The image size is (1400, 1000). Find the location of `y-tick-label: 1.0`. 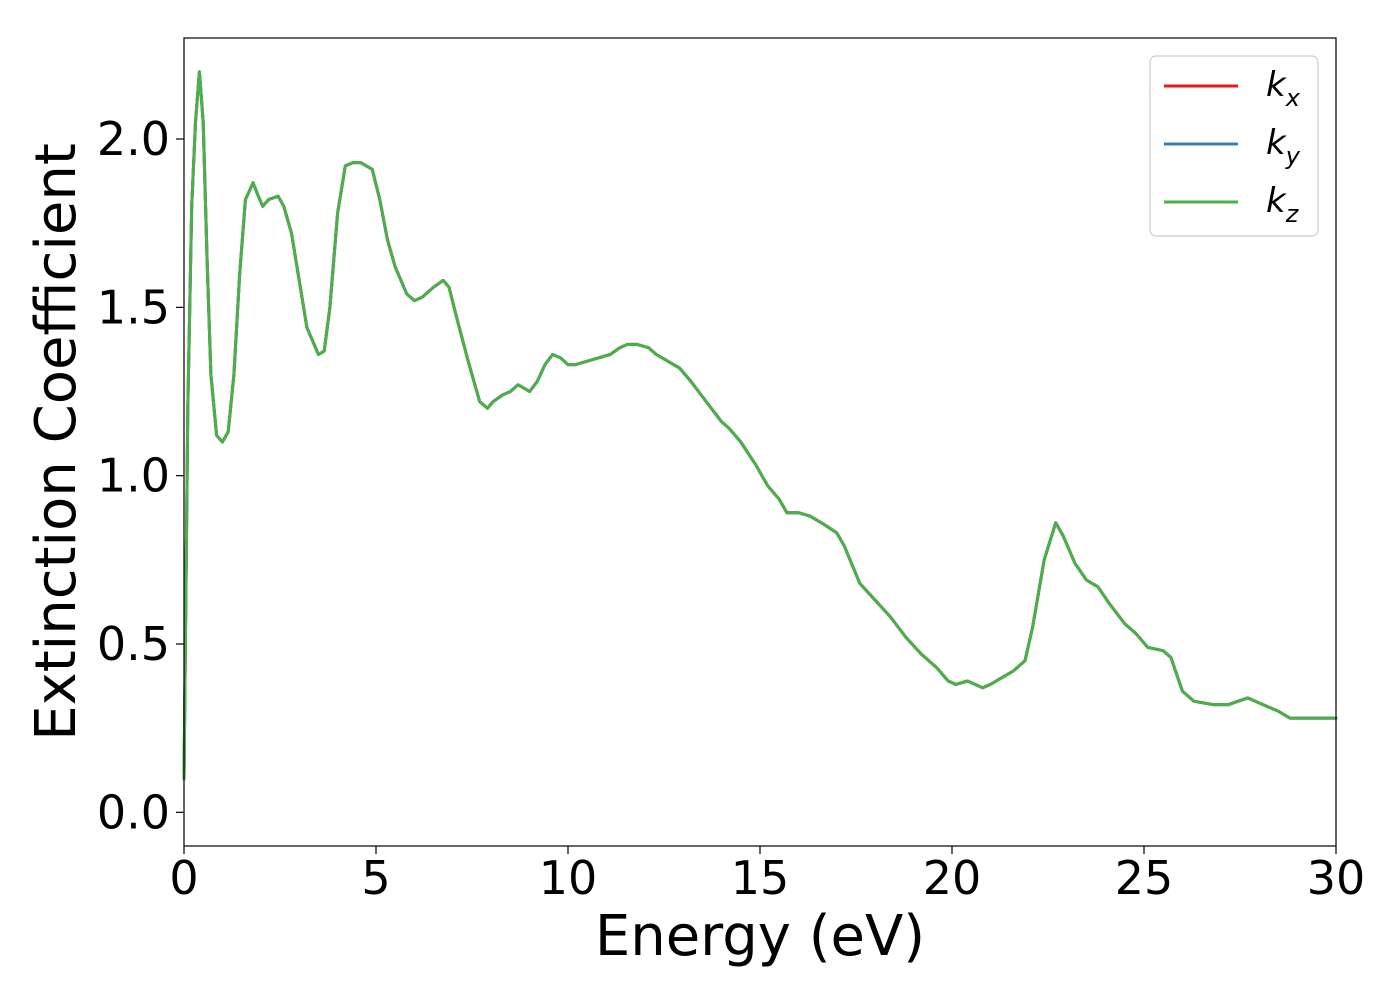

y-tick-label: 1.0 is located at coordinates (133, 476).